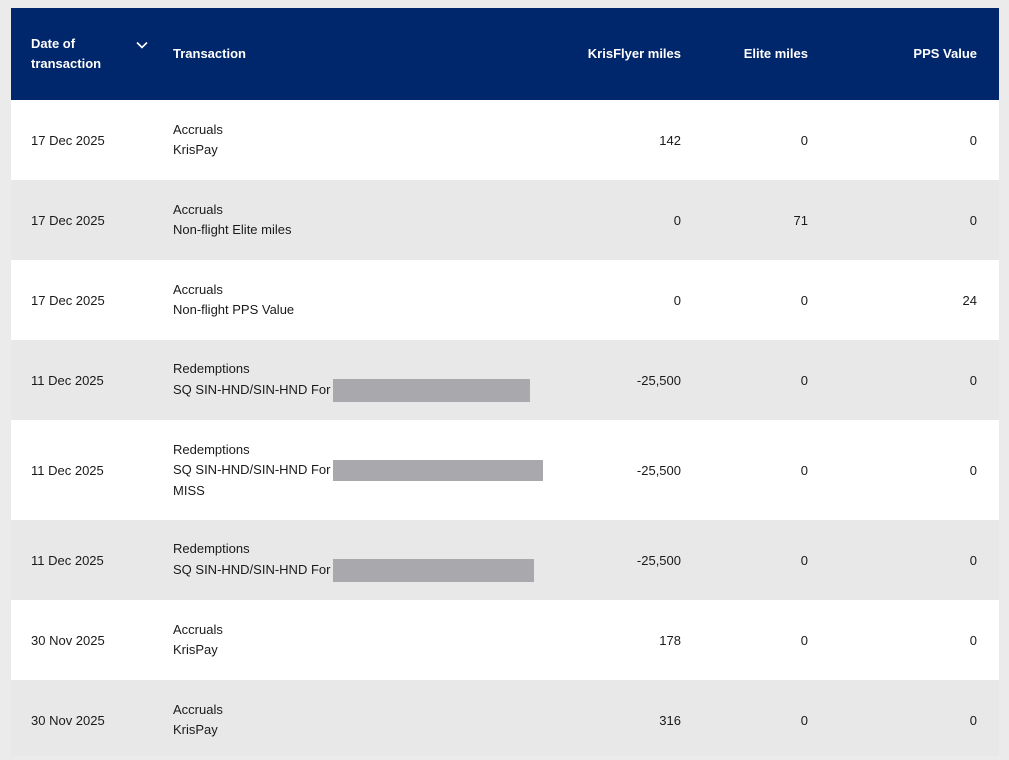  What do you see at coordinates (670, 640) in the screenshot?
I see `row-krisflyer-miles: 178` at bounding box center [670, 640].